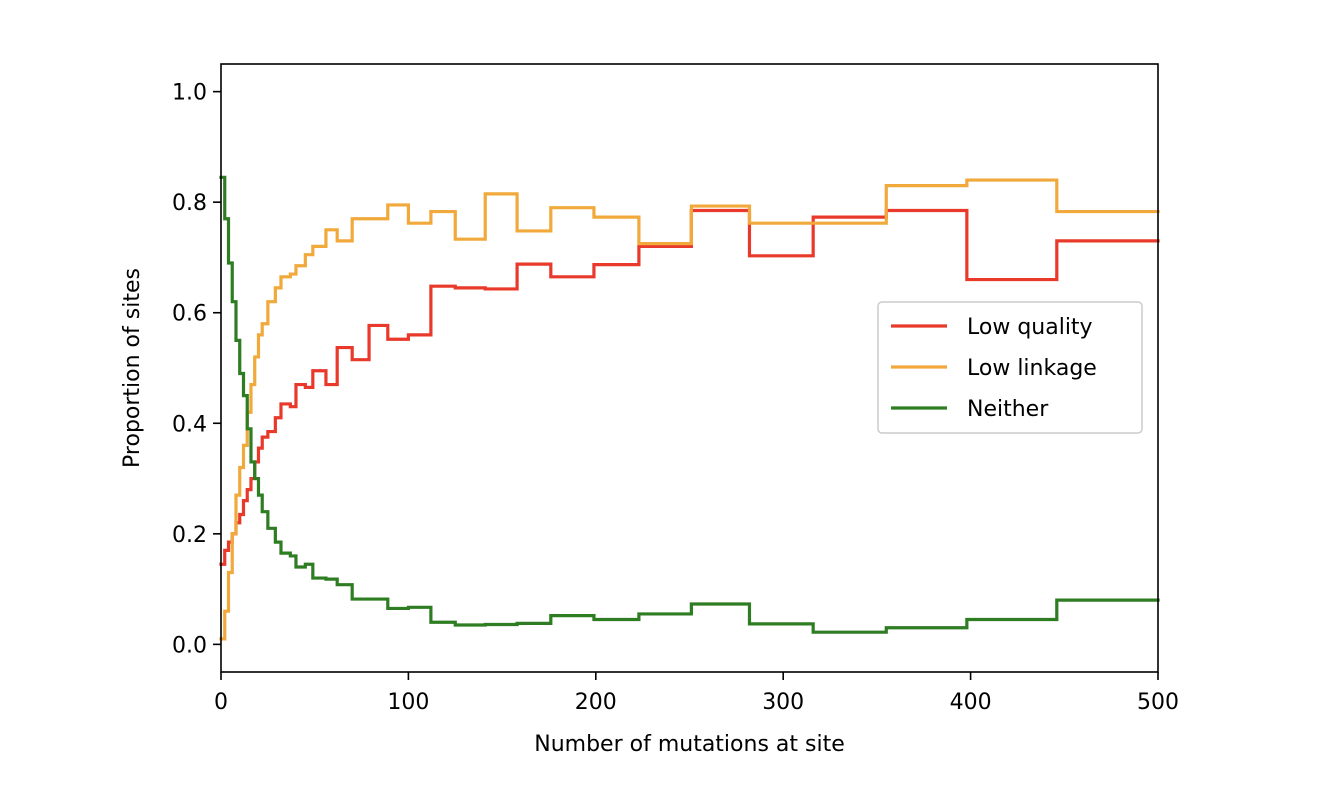 The width and height of the screenshot is (1330, 786). Describe the element at coordinates (689, 744) in the screenshot. I see `x-axis-label: Number of mutations at site` at that location.